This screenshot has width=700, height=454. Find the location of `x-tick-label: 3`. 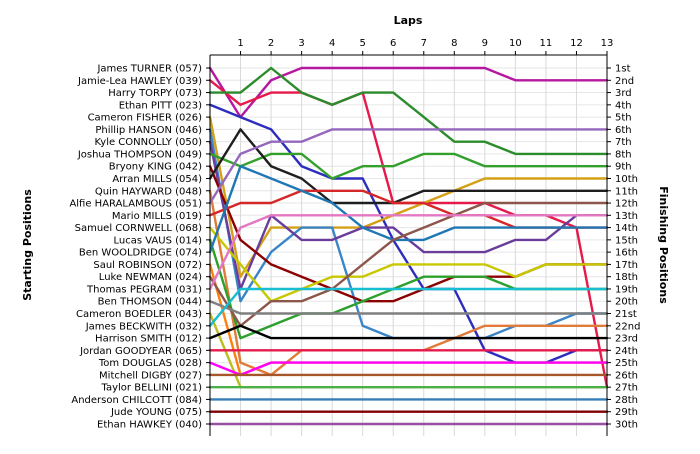

x-tick-label: 3 is located at coordinates (301, 43).